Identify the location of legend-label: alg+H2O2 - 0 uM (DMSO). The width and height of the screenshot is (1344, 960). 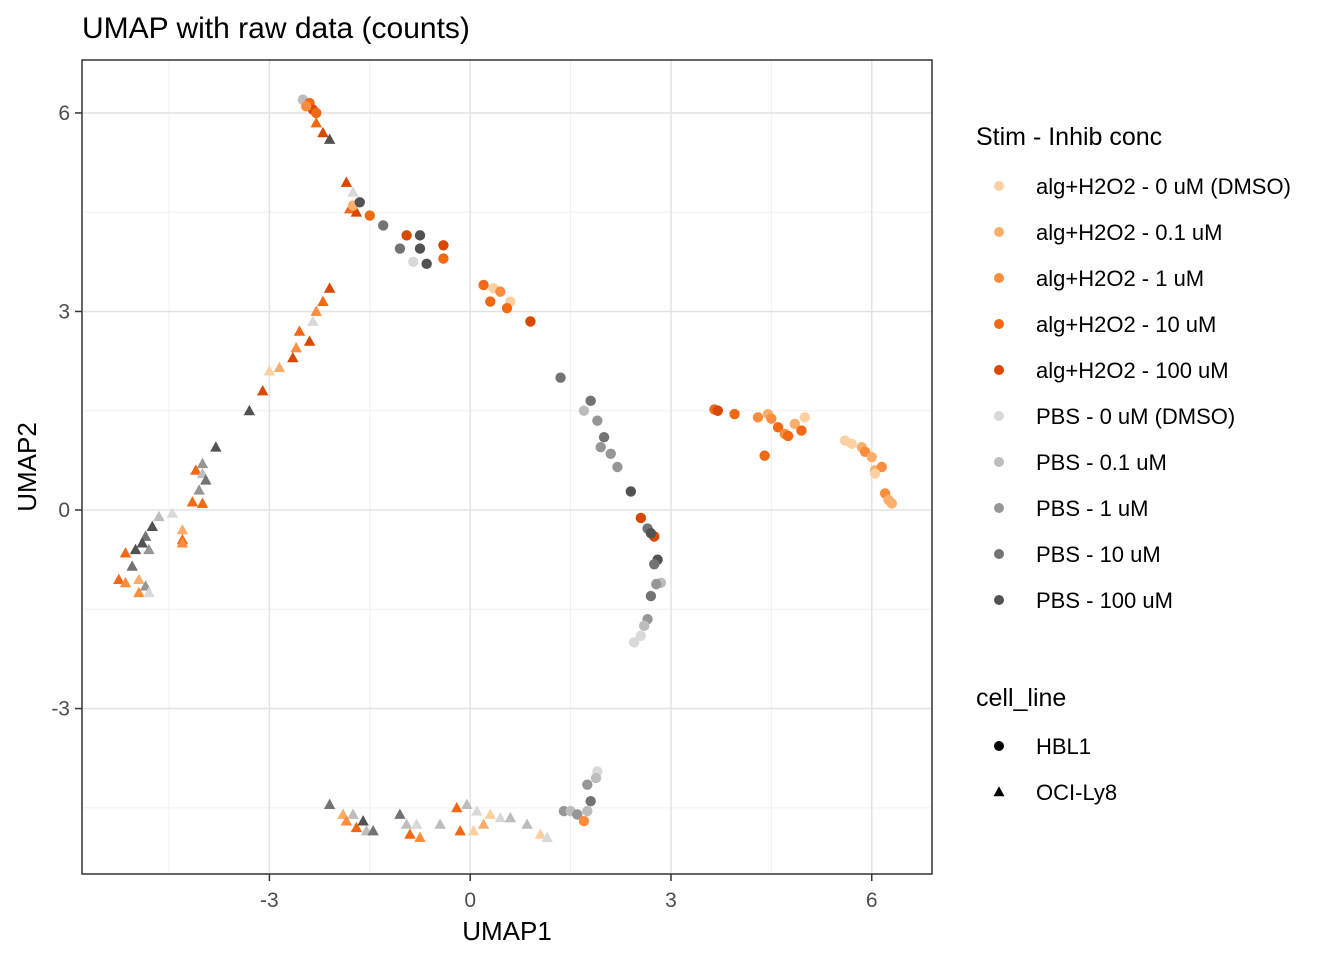
(1163, 186).